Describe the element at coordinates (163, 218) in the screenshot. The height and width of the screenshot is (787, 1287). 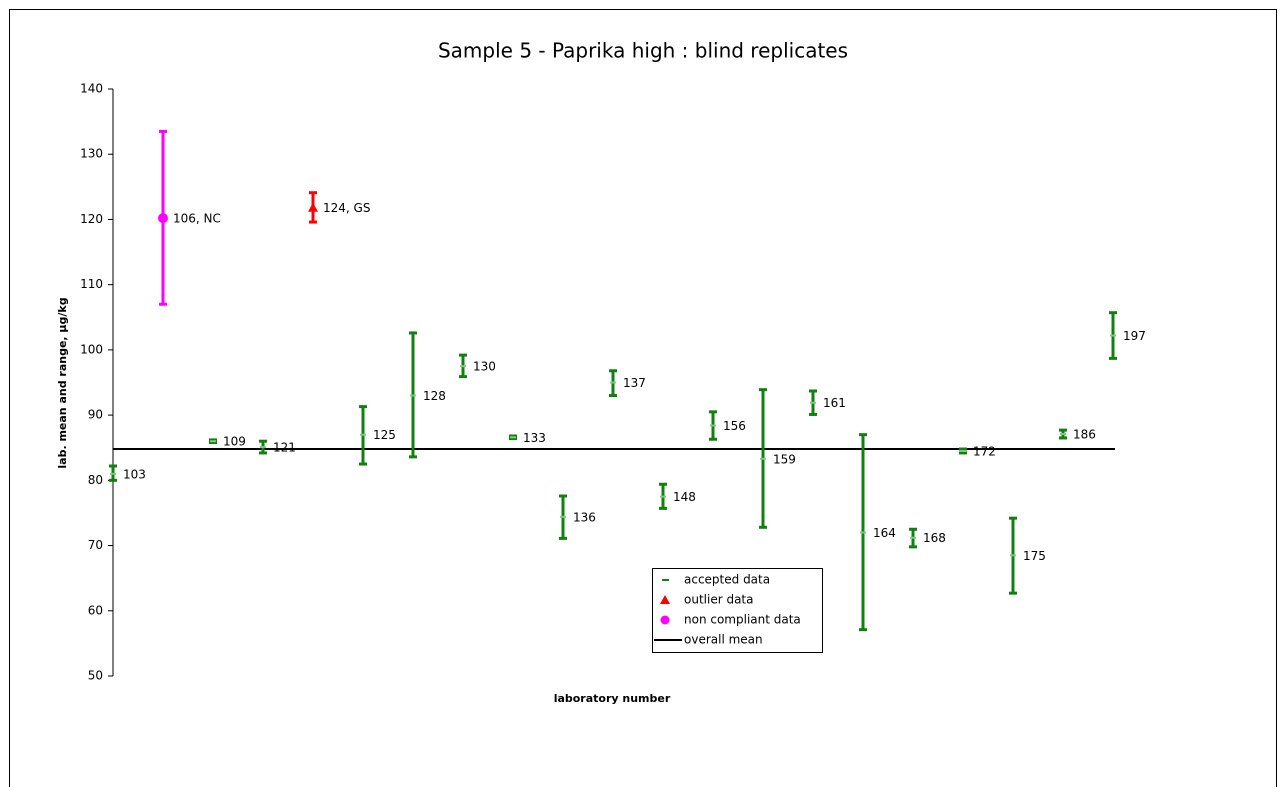
I see `noncompliant-marker` at that location.